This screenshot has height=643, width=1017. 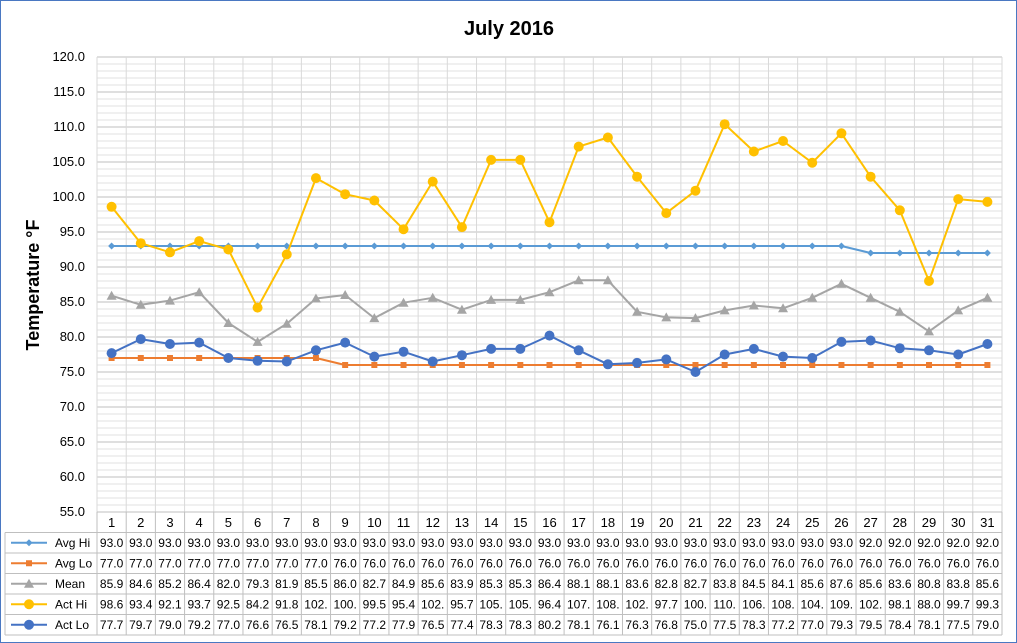 I want to click on table-cell: 76.3, so click(x=637, y=625).